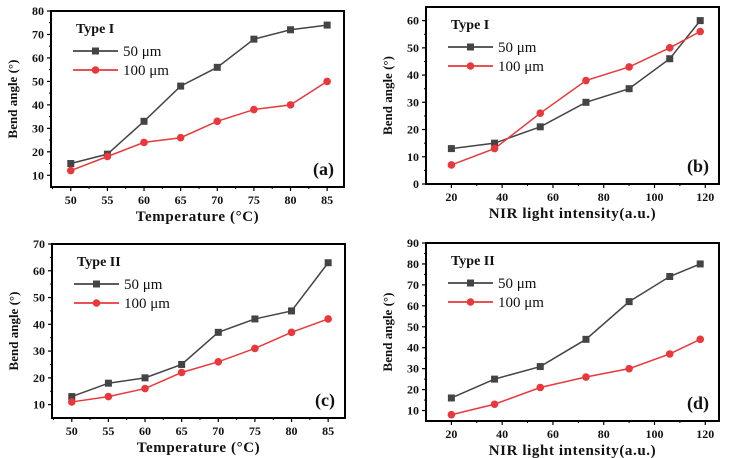  Describe the element at coordinates (255, 431) in the screenshot. I see `x-tick-label: 75` at that location.